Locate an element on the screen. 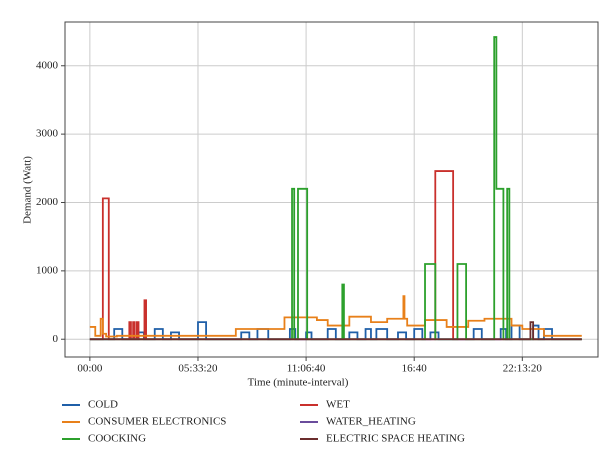 Image resolution: width=600 pixels, height=465 pixels. legend-label: ELECTRIC SPACE HEATING is located at coordinates (395, 439).